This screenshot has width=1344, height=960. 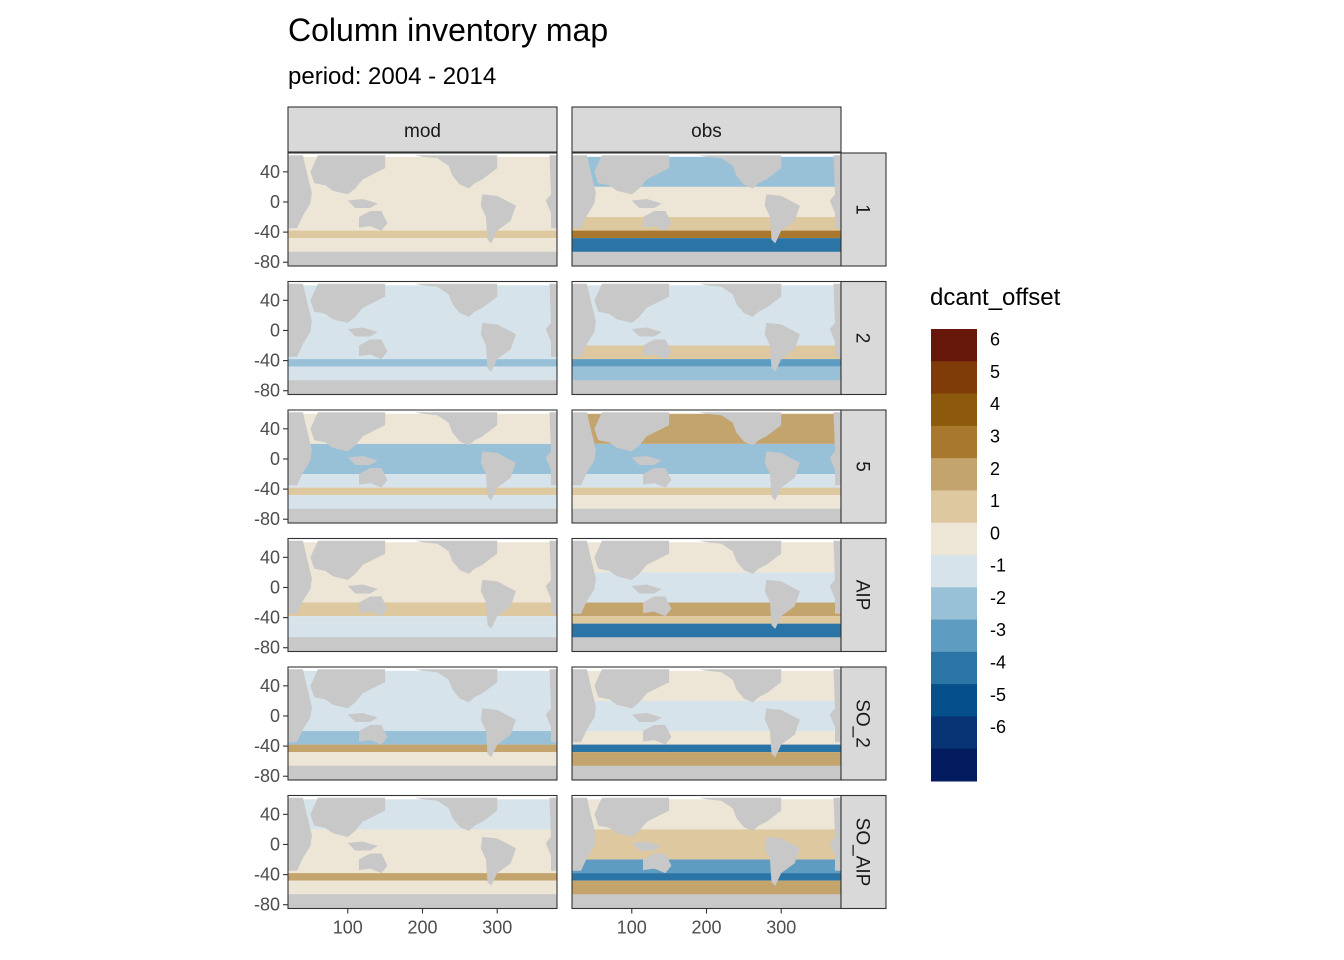 I want to click on facet-strip-mod, so click(x=422, y=129).